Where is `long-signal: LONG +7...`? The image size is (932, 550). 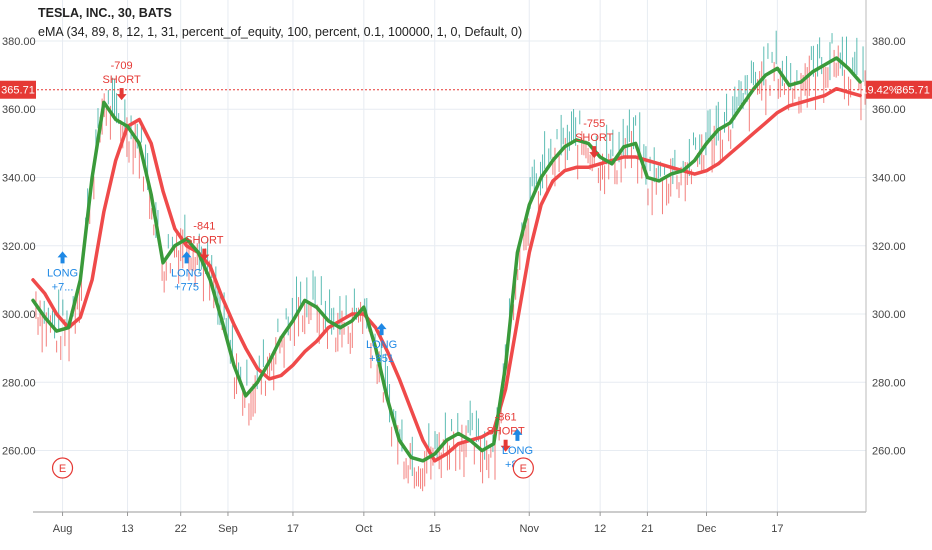
long-signal: LONG +7... is located at coordinates (62, 272).